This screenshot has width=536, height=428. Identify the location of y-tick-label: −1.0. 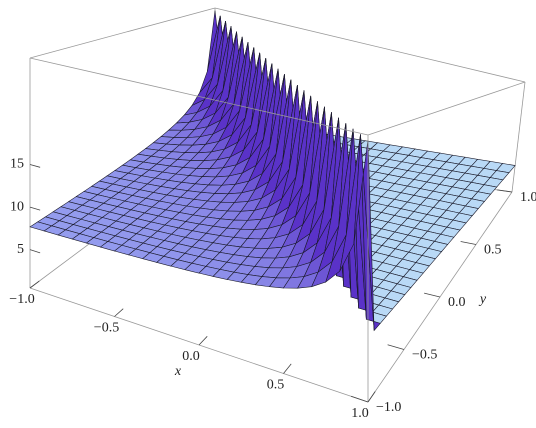
(388, 407).